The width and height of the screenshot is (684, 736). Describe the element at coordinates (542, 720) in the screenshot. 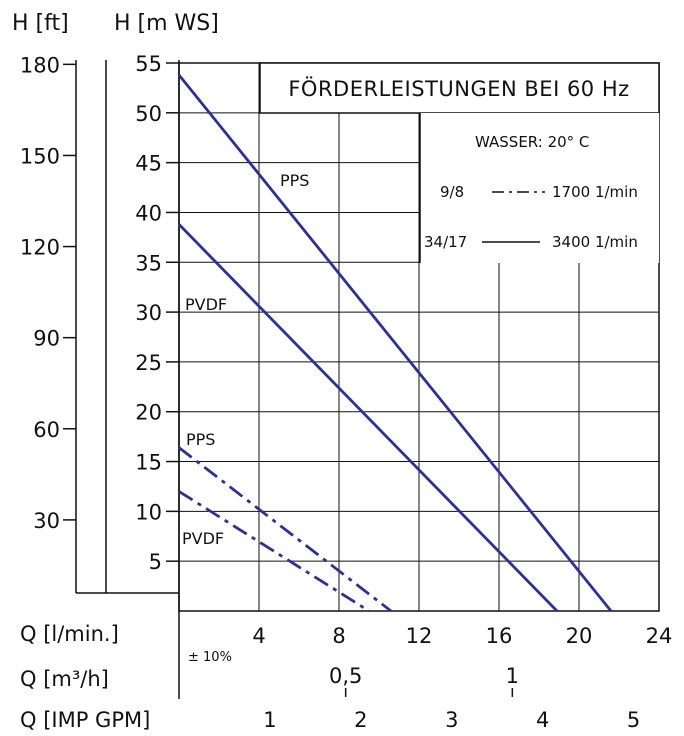

I see `x-gpm-tick-label-3: 4` at that location.